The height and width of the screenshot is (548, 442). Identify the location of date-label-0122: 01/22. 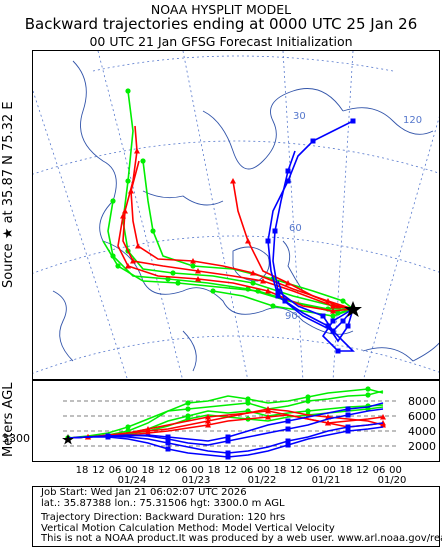
(262, 480).